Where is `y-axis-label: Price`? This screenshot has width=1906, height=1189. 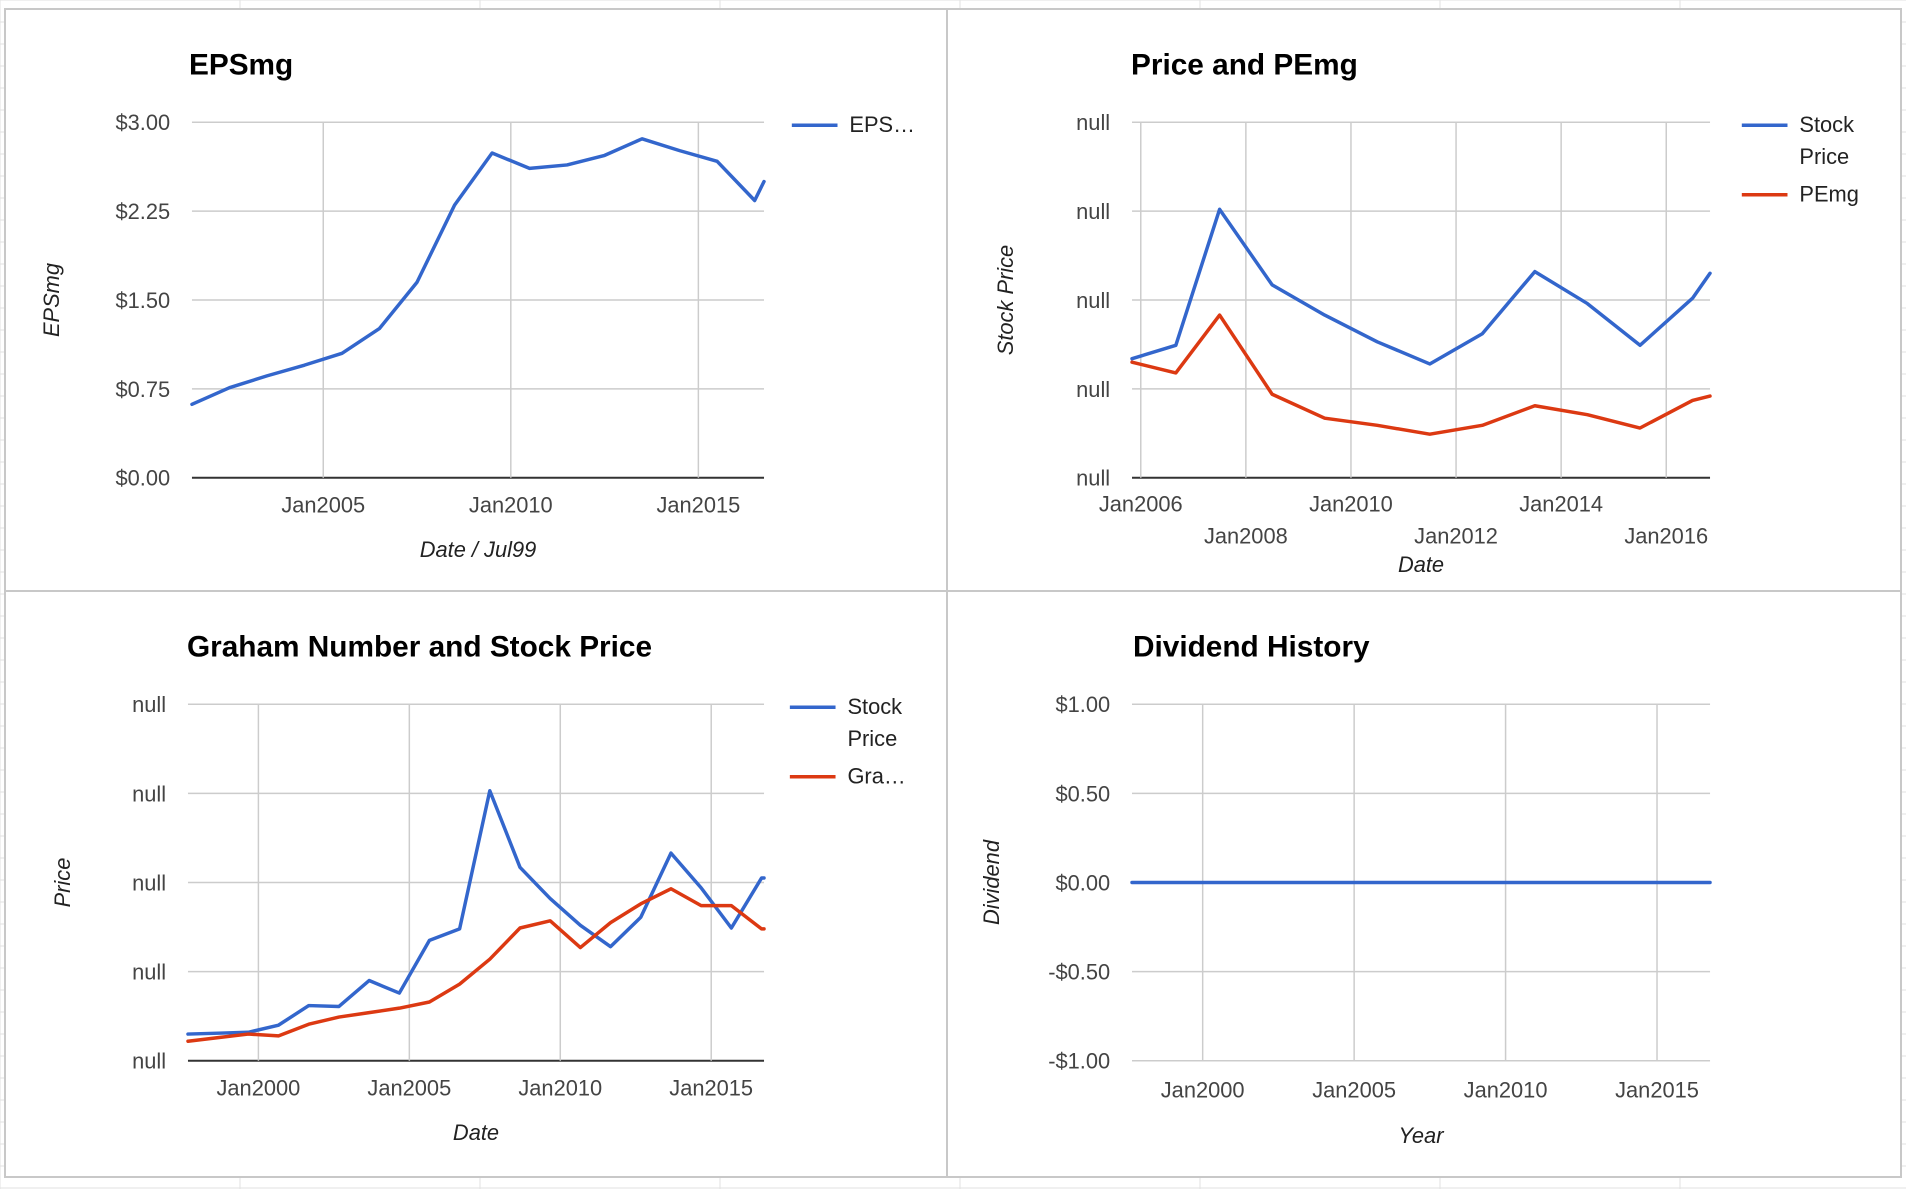
y-axis-label: Price is located at coordinates (62, 883).